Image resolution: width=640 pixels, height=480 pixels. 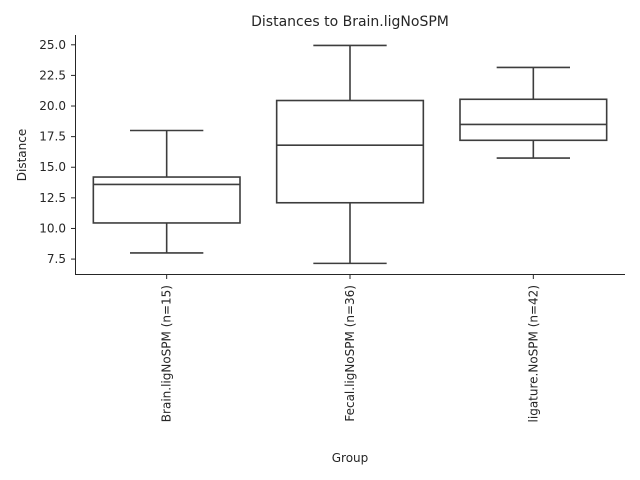 I want to click on y-tick-label: 20.0, so click(x=52, y=106).